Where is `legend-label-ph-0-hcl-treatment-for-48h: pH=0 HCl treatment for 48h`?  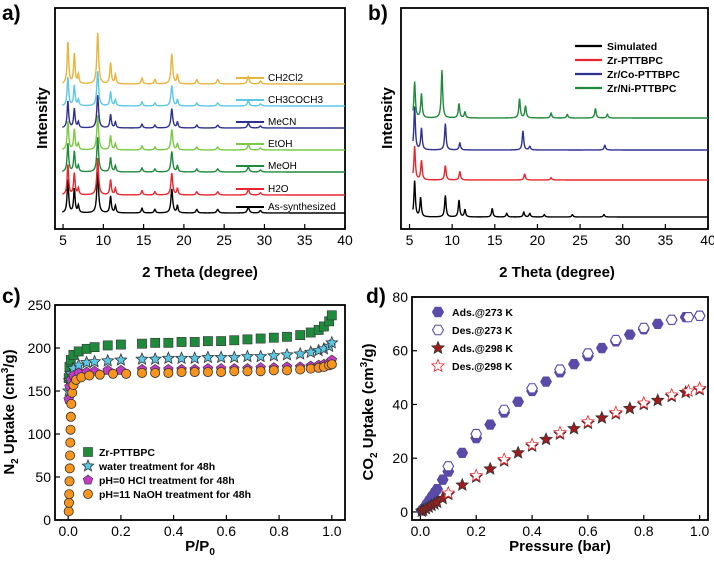
legend-label-ph-0-hcl-treatment-for-48h: pH=0 HCl treatment for 48h is located at coordinates (167, 481).